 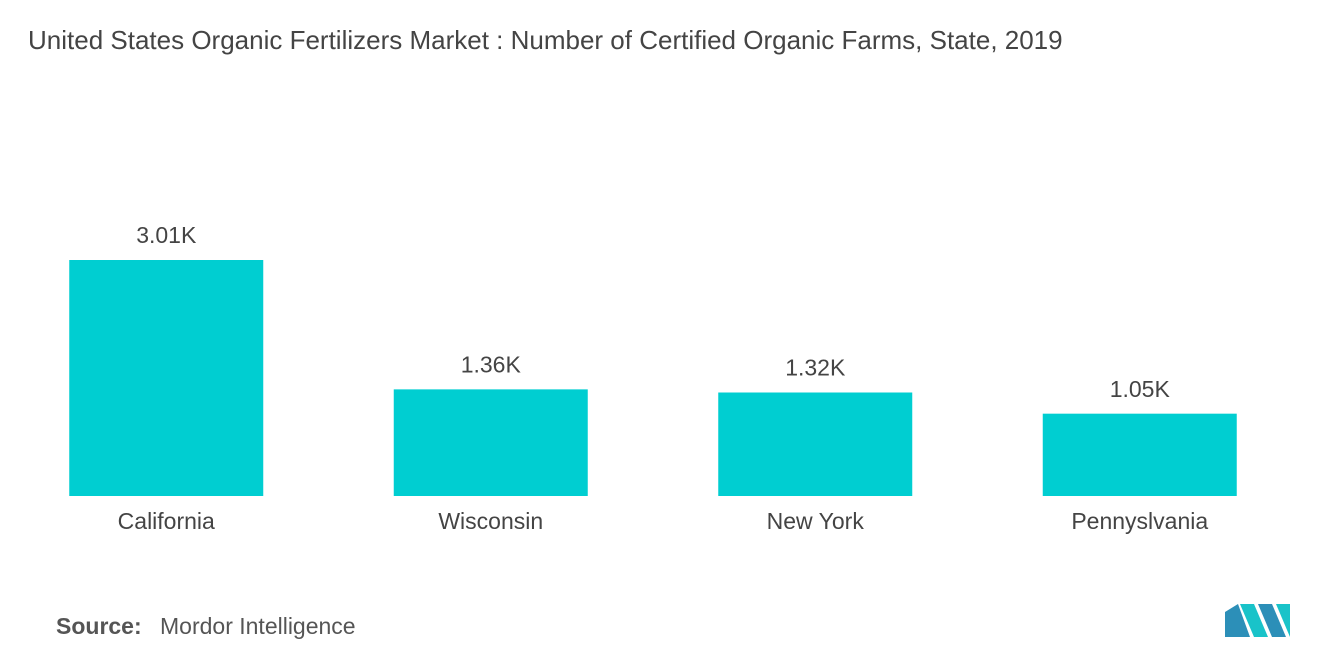 I want to click on value-label: 1.05K, so click(x=1140, y=389).